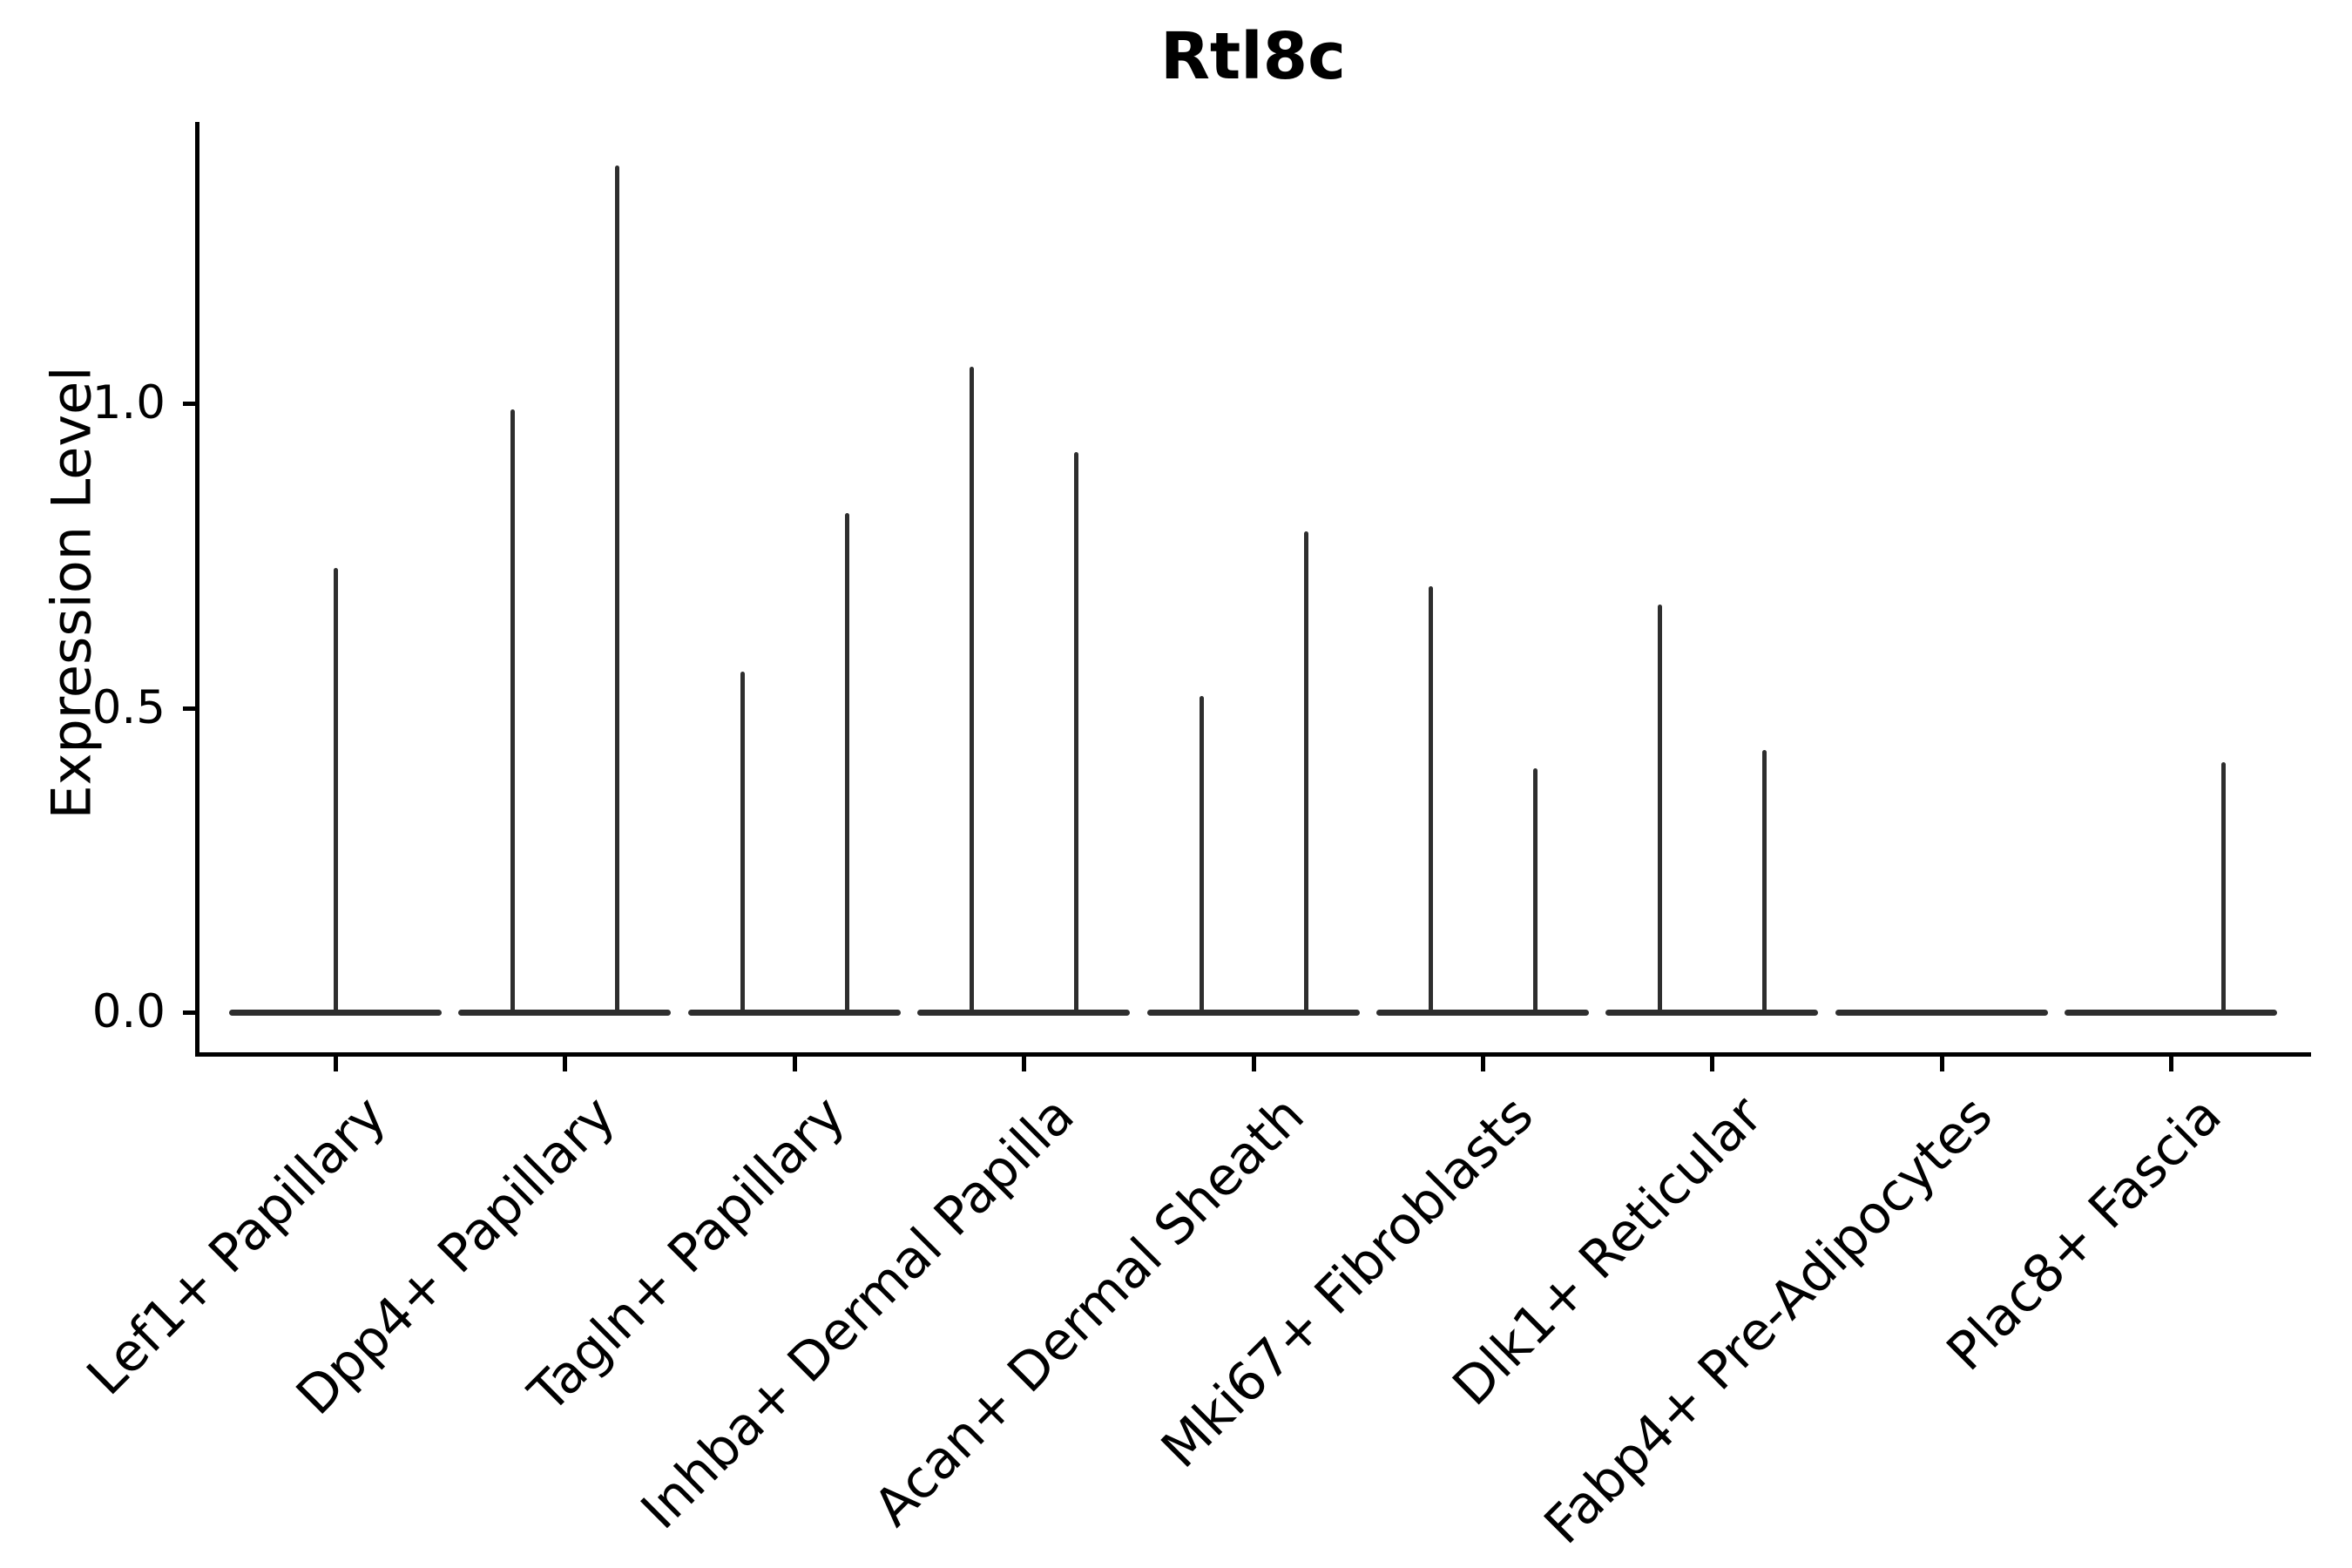 Image resolution: width=2352 pixels, height=1568 pixels. What do you see at coordinates (197, 589) in the screenshot?
I see `y-axis-spine` at bounding box center [197, 589].